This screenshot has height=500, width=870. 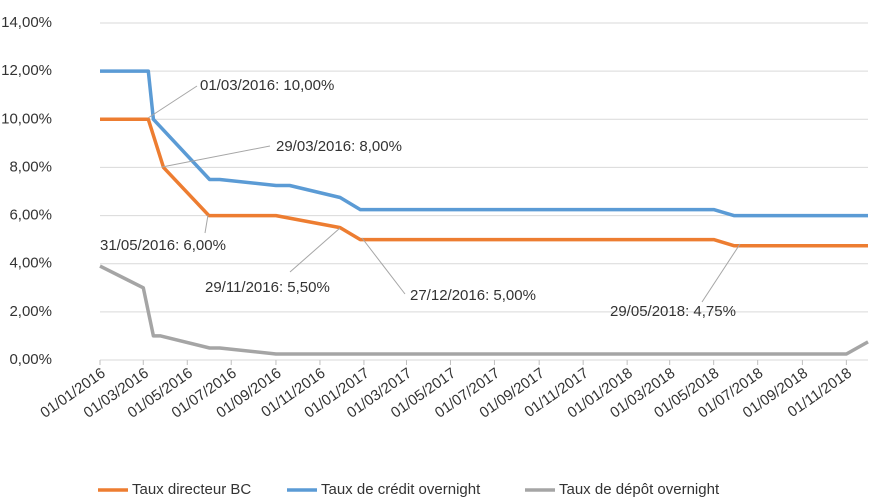 What do you see at coordinates (673, 311) in the screenshot?
I see `annotation: 29/05/2018: 4,75%` at bounding box center [673, 311].